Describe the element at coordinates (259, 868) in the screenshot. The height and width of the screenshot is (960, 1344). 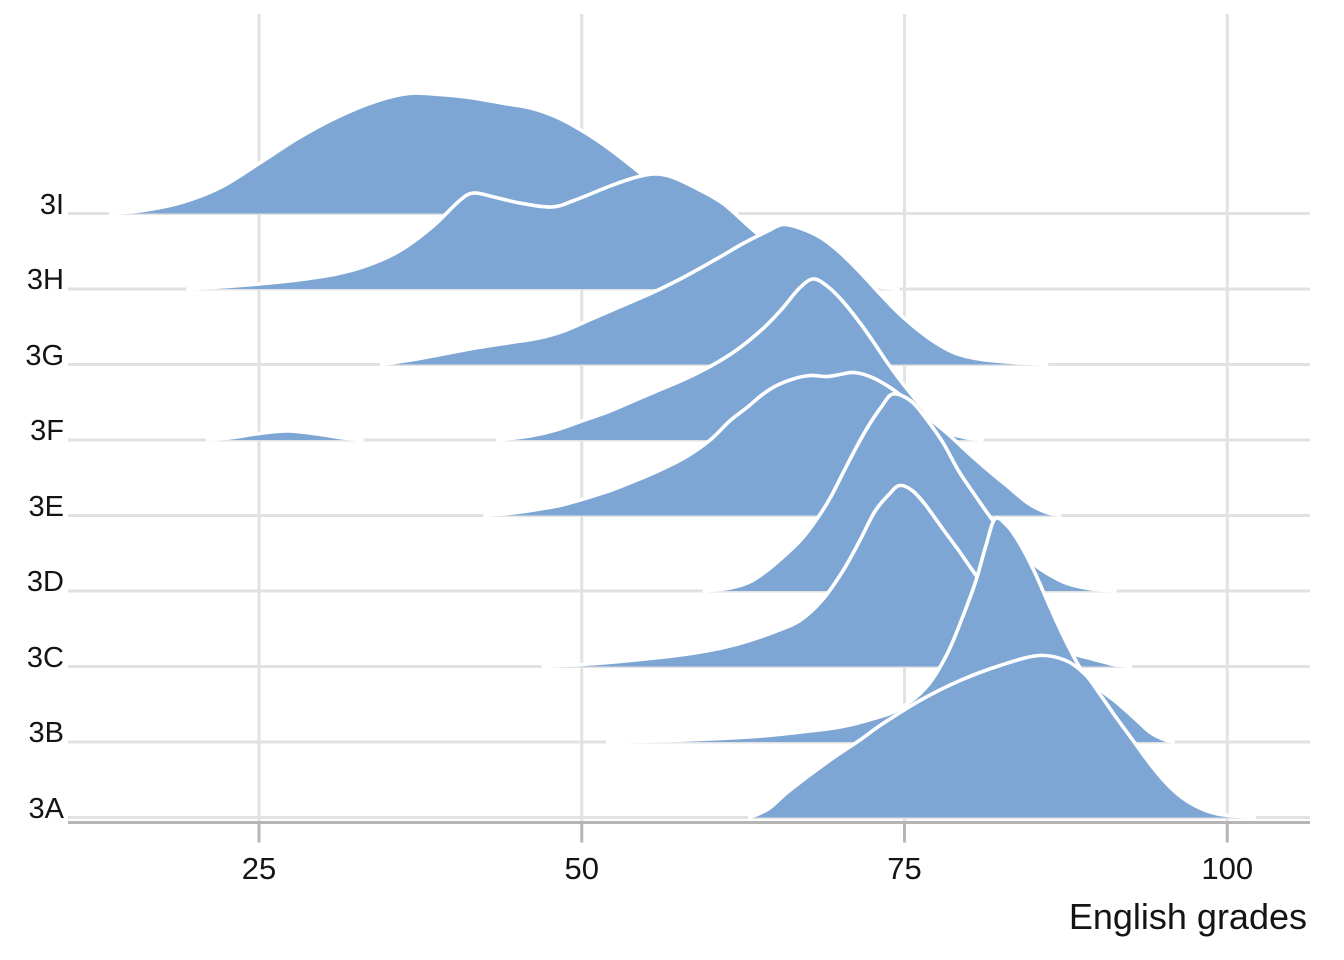
I see `x-tick-label-25: 25` at that location.